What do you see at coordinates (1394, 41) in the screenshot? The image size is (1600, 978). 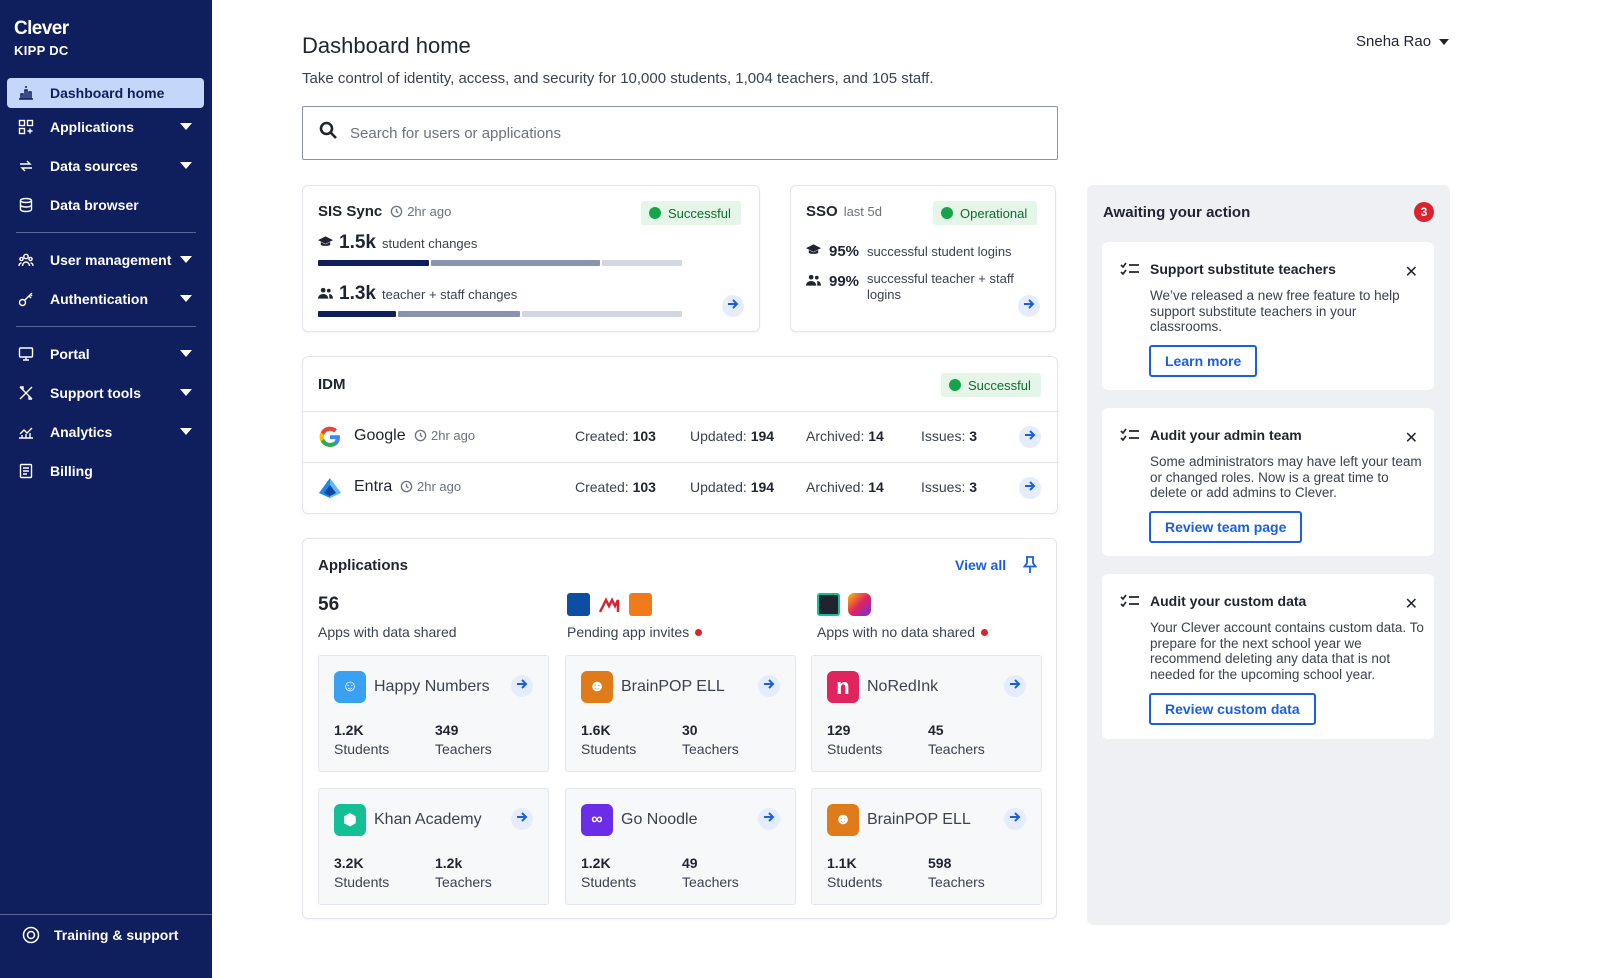 I see `user-name: Sneha Rao` at bounding box center [1394, 41].